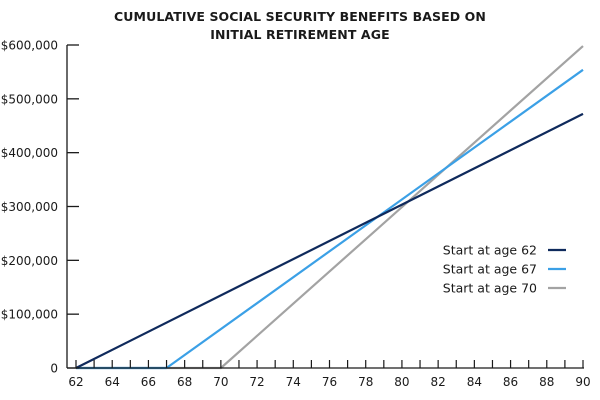  What do you see at coordinates (29, 99) in the screenshot?
I see `y-tick-label: $500,000` at bounding box center [29, 99].